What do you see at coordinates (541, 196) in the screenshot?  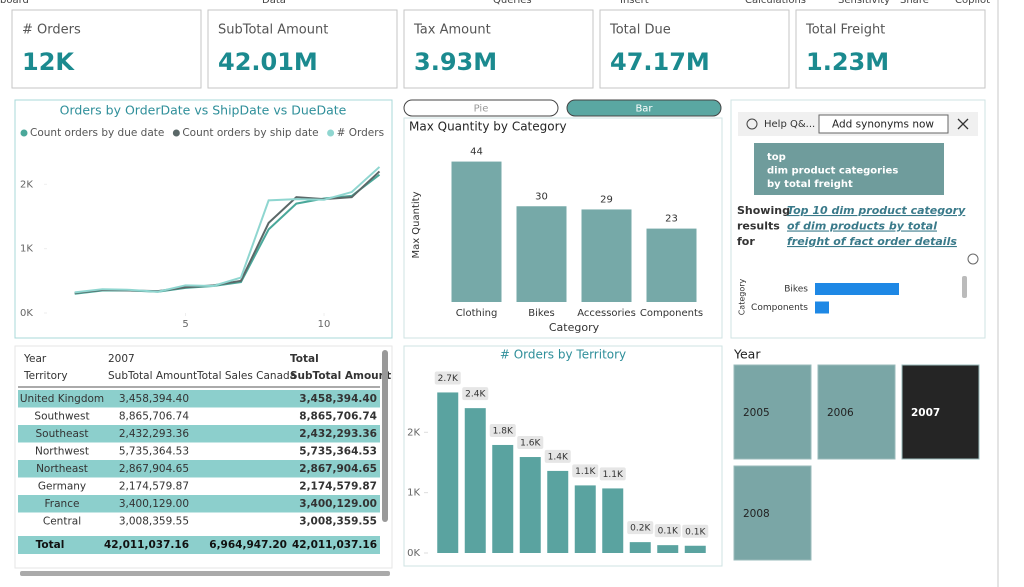 I see `data-label: 30` at bounding box center [541, 196].